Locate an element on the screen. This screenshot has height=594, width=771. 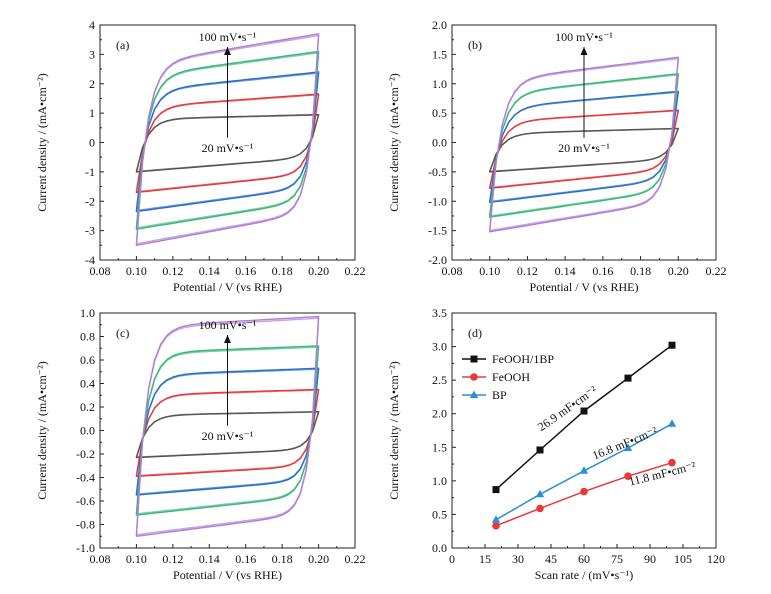
y-tick-label: 3.0 is located at coordinates (439, 347).